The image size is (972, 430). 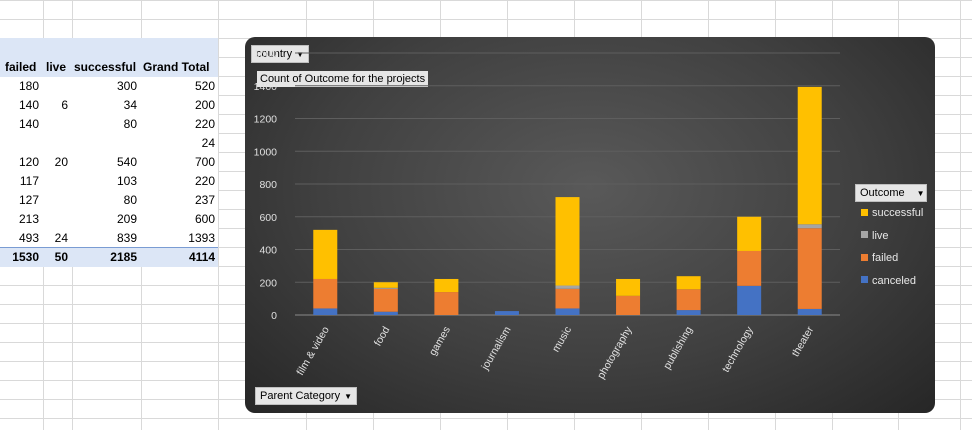 I want to click on bar-segment-failed-publishing, so click(x=688, y=300).